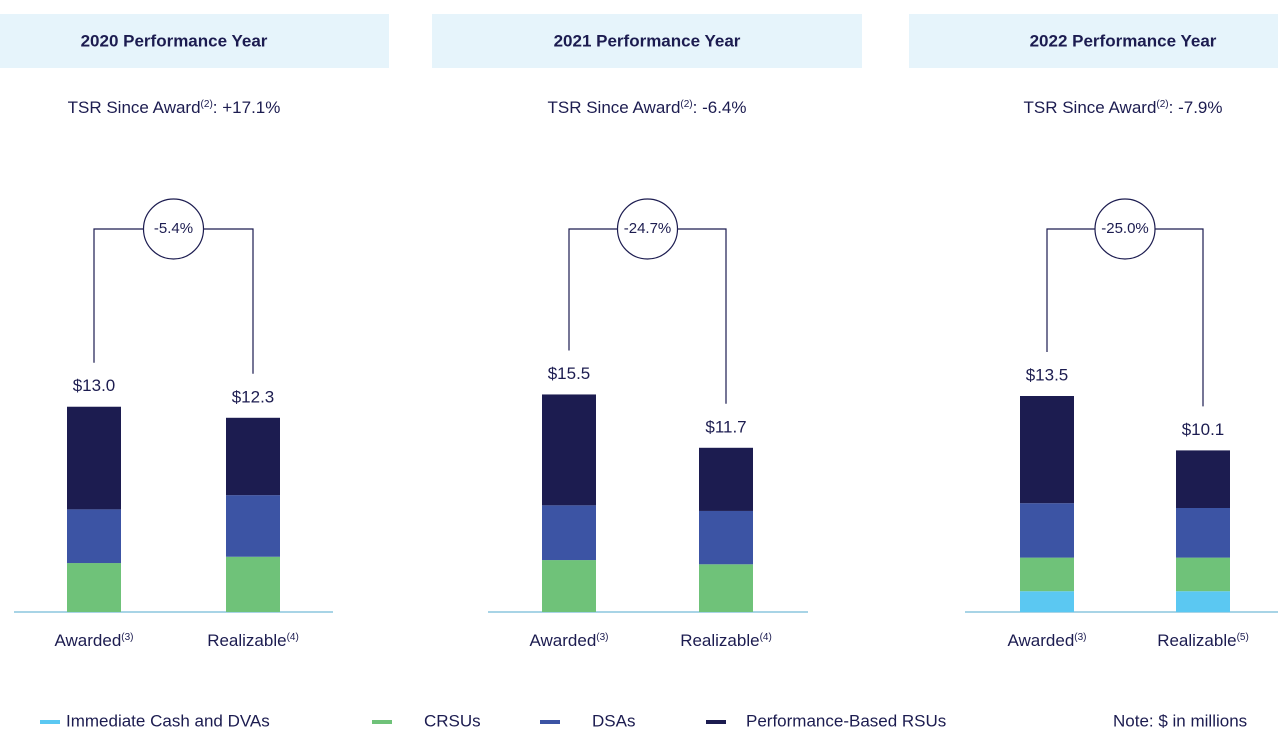 Image resolution: width=1278 pixels, height=732 pixels. What do you see at coordinates (94, 385) in the screenshot?
I see `total-label: $13.0` at bounding box center [94, 385].